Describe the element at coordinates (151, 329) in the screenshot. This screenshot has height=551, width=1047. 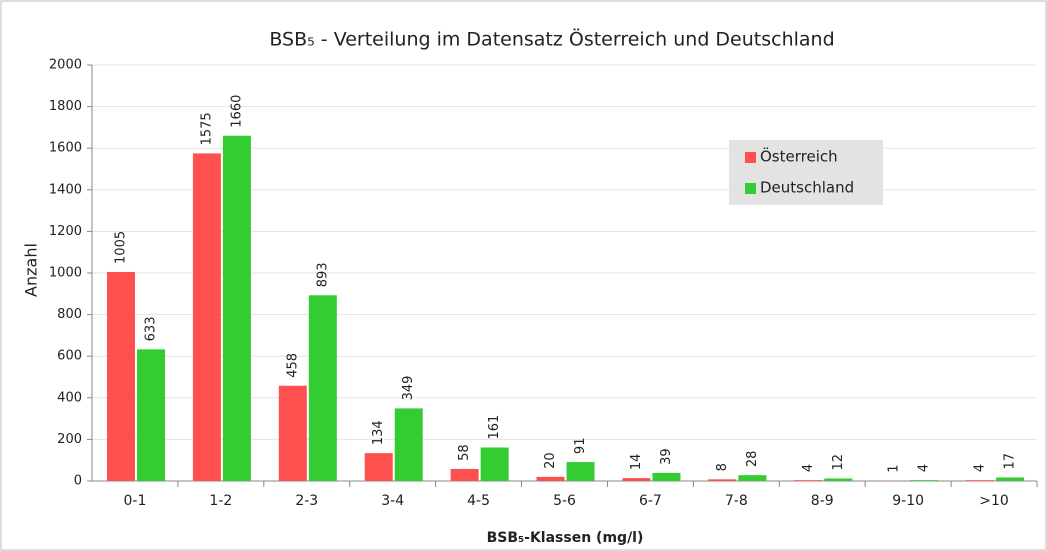
I see `value-label: 633` at that location.